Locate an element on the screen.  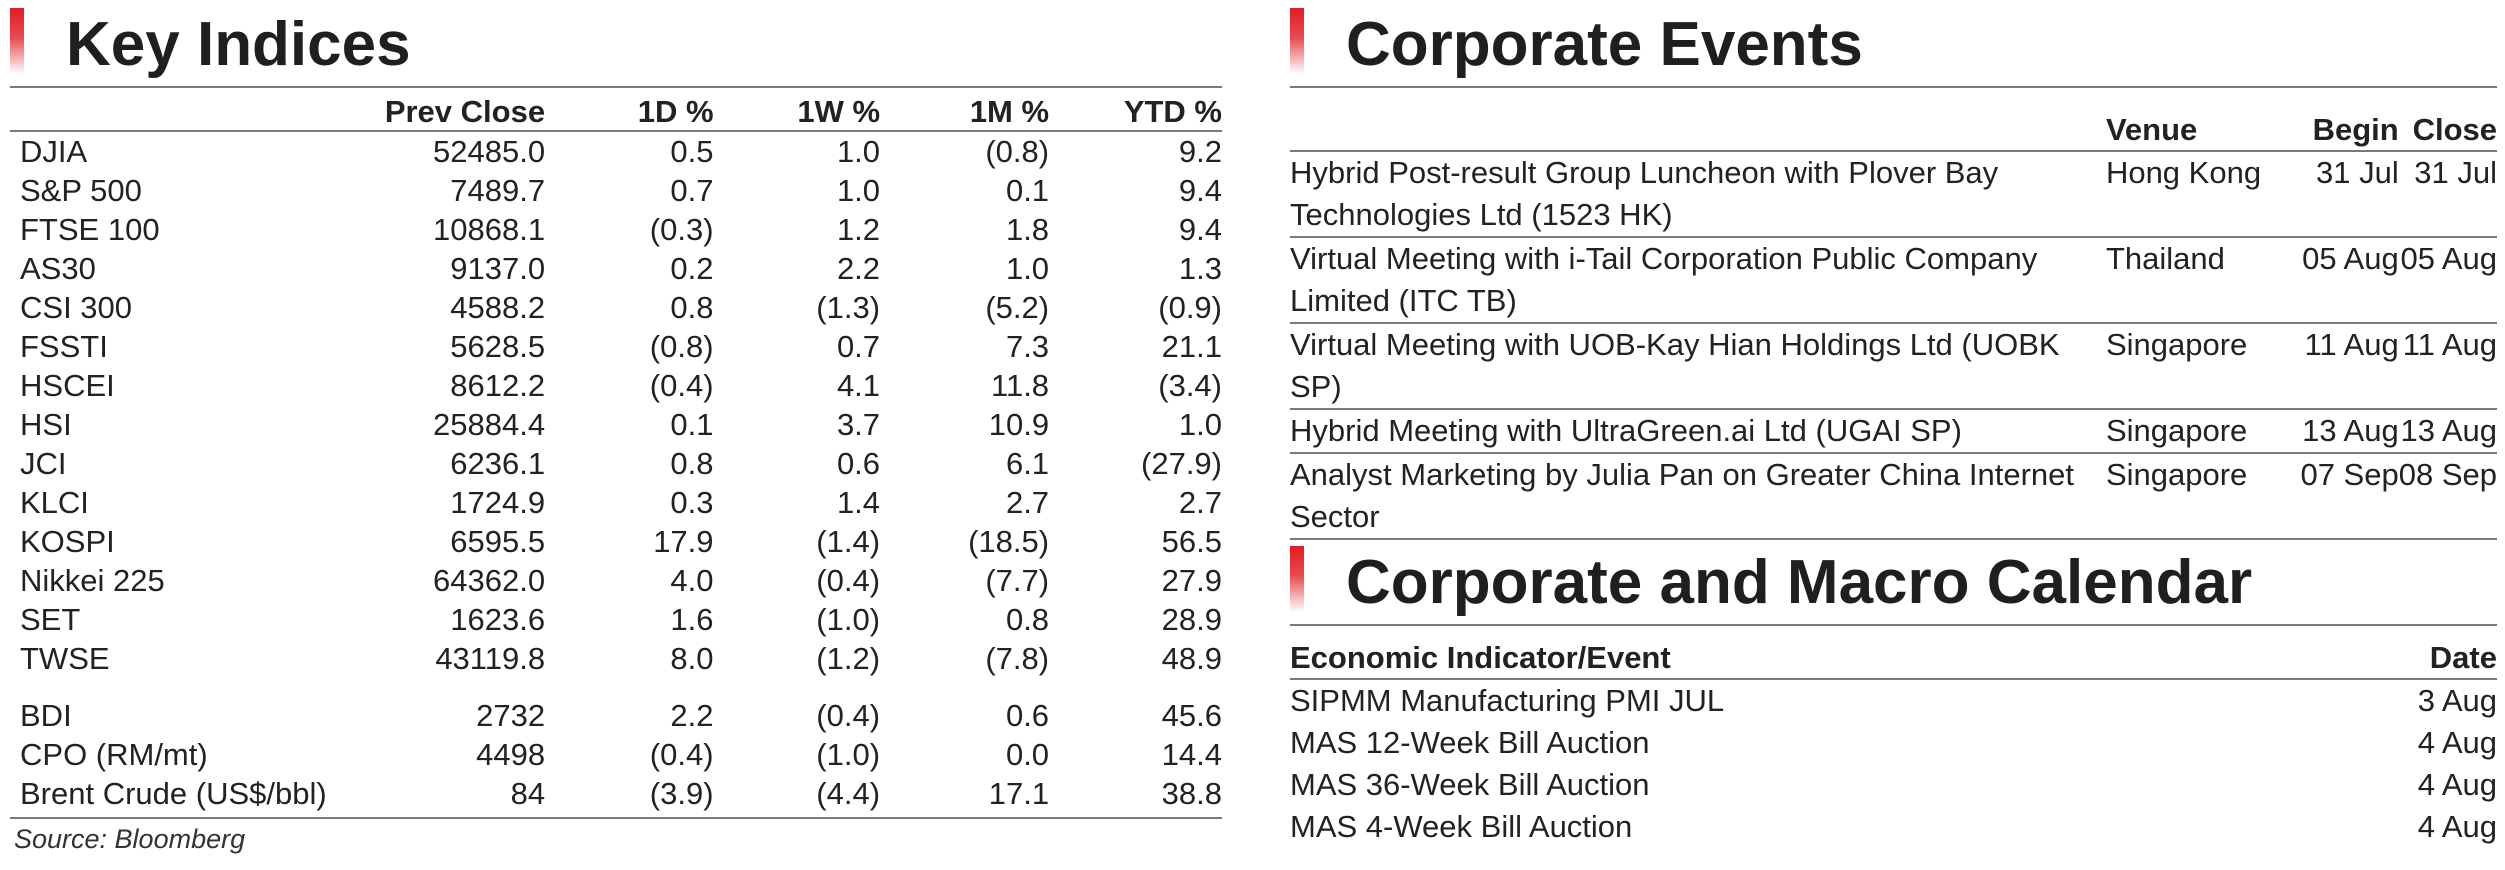
index-name: S&P 500 is located at coordinates (81, 190).